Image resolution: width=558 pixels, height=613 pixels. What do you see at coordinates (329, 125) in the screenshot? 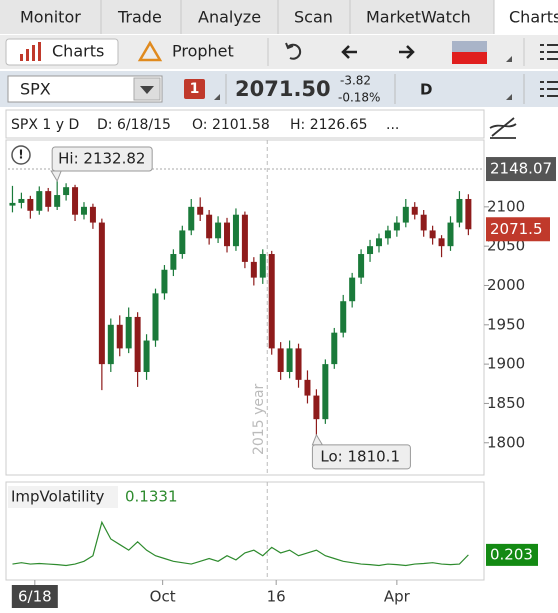
I see `header-high: H: 2126.65` at bounding box center [329, 125].